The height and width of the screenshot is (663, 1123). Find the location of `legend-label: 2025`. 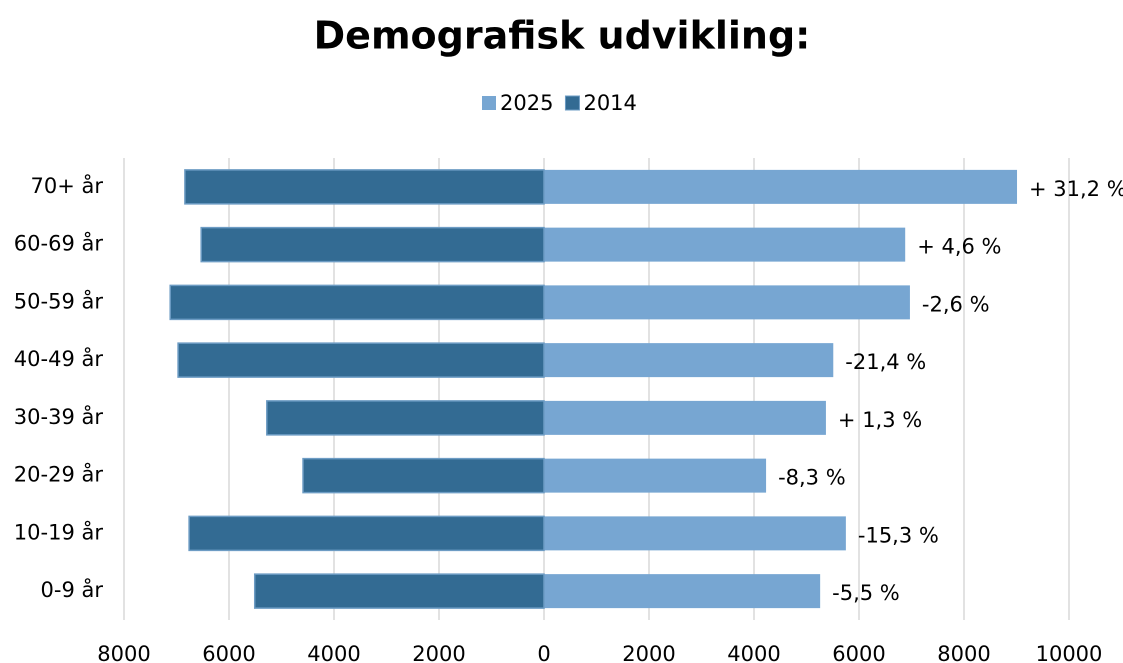

legend-label: 2025 is located at coordinates (526, 103).